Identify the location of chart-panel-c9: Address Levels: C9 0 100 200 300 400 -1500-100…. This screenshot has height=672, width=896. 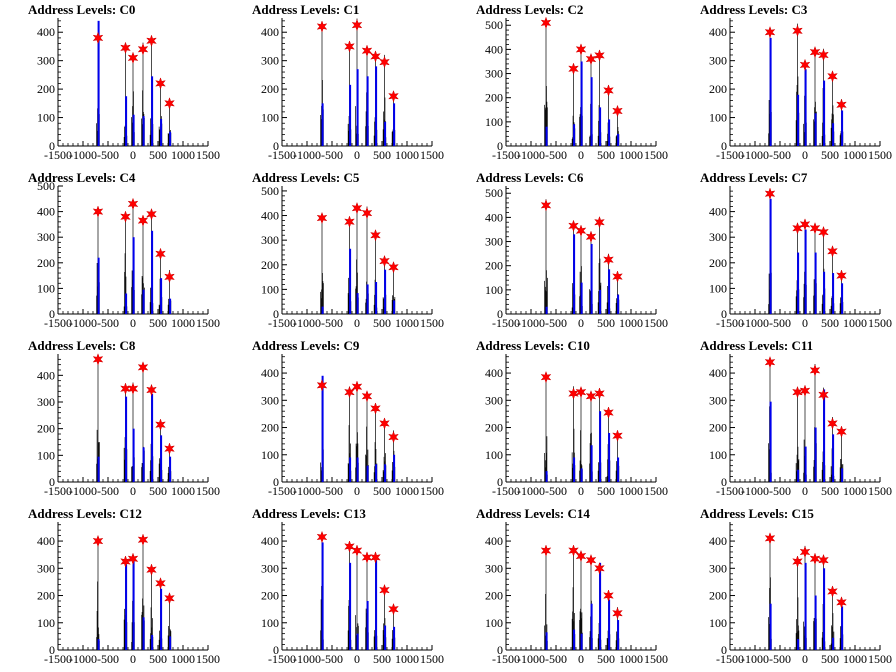
(348, 418).